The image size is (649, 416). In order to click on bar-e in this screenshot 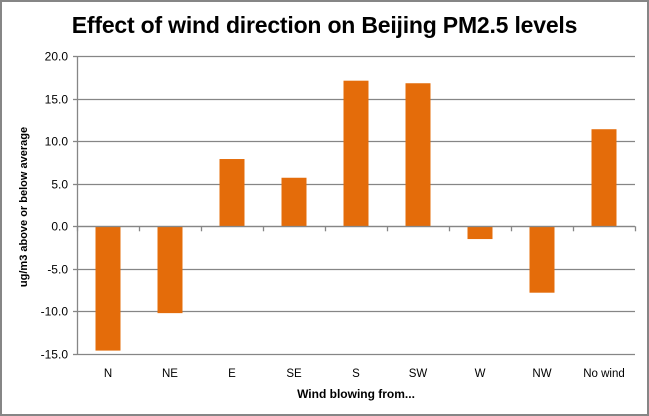, I will do `click(232, 193)`.